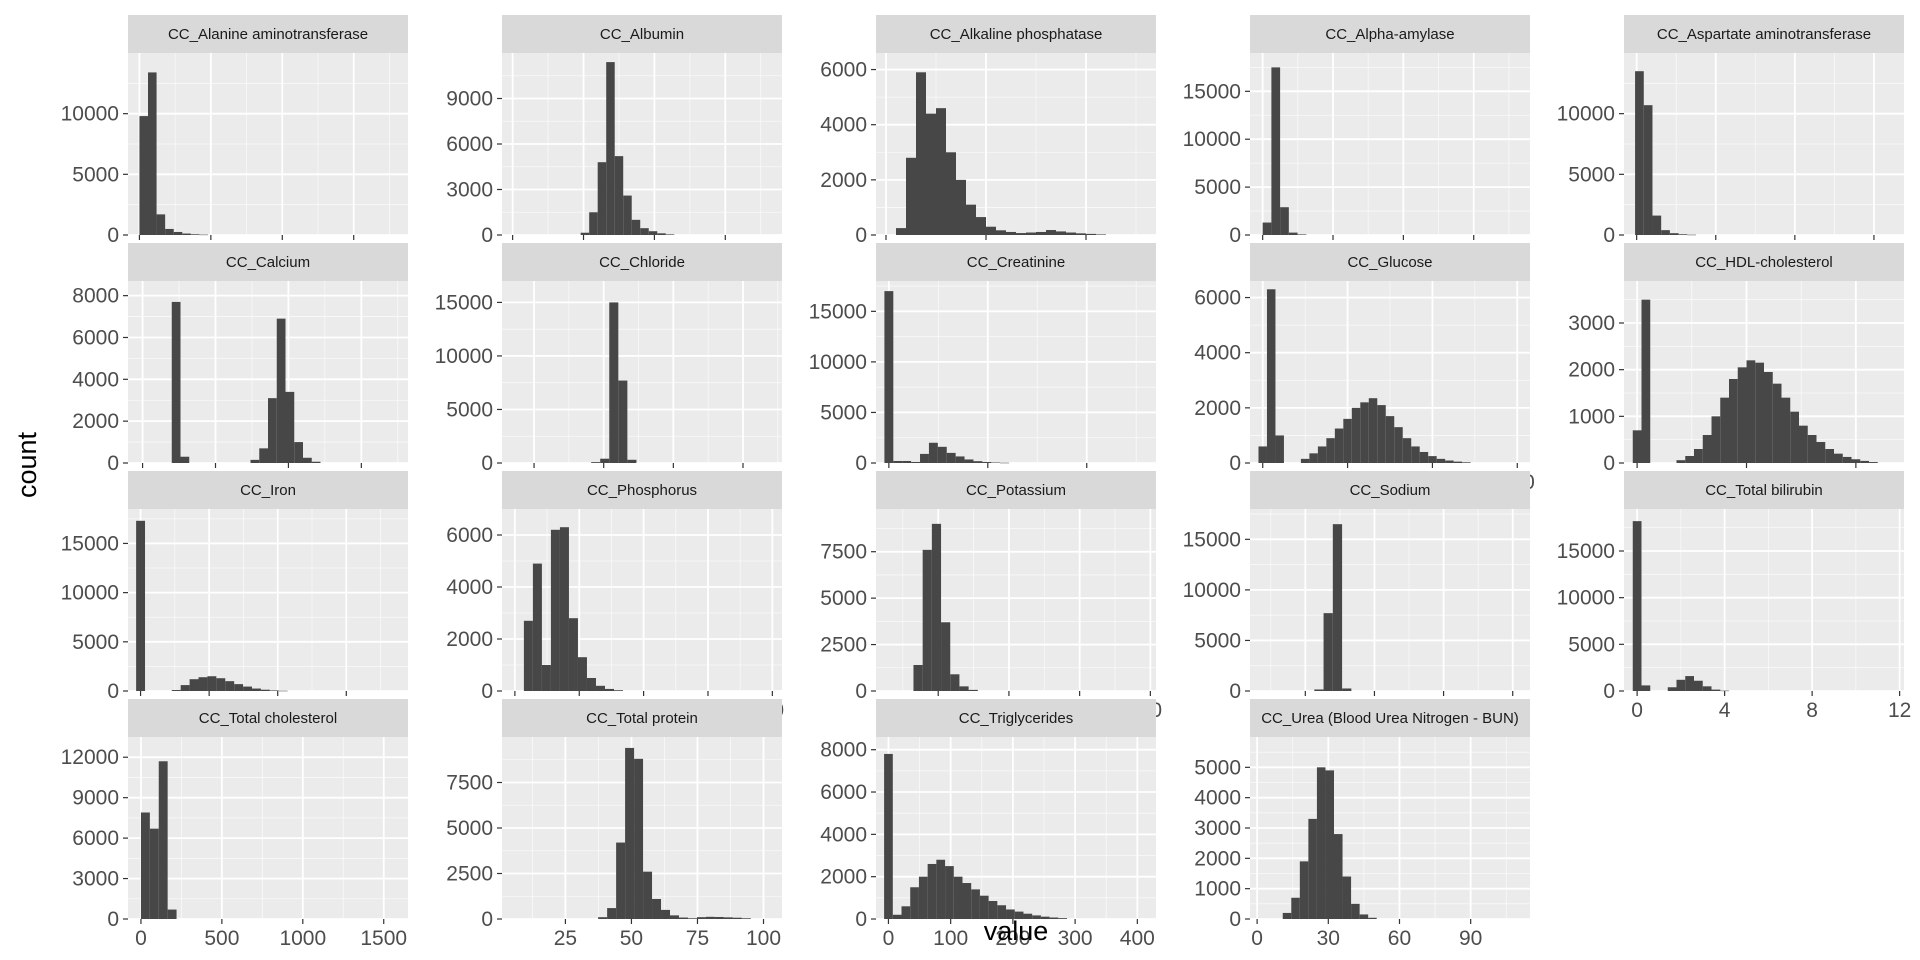  I want to click on panel-potassium: CC_Potassium51015200250050007500, so click(991, 596).